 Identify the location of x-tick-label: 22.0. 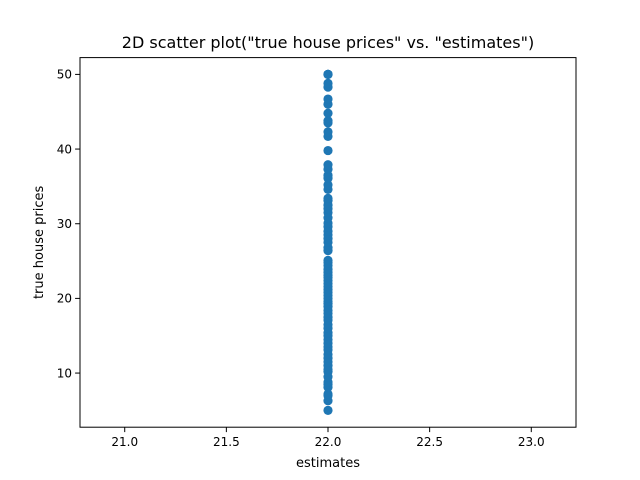
(328, 442).